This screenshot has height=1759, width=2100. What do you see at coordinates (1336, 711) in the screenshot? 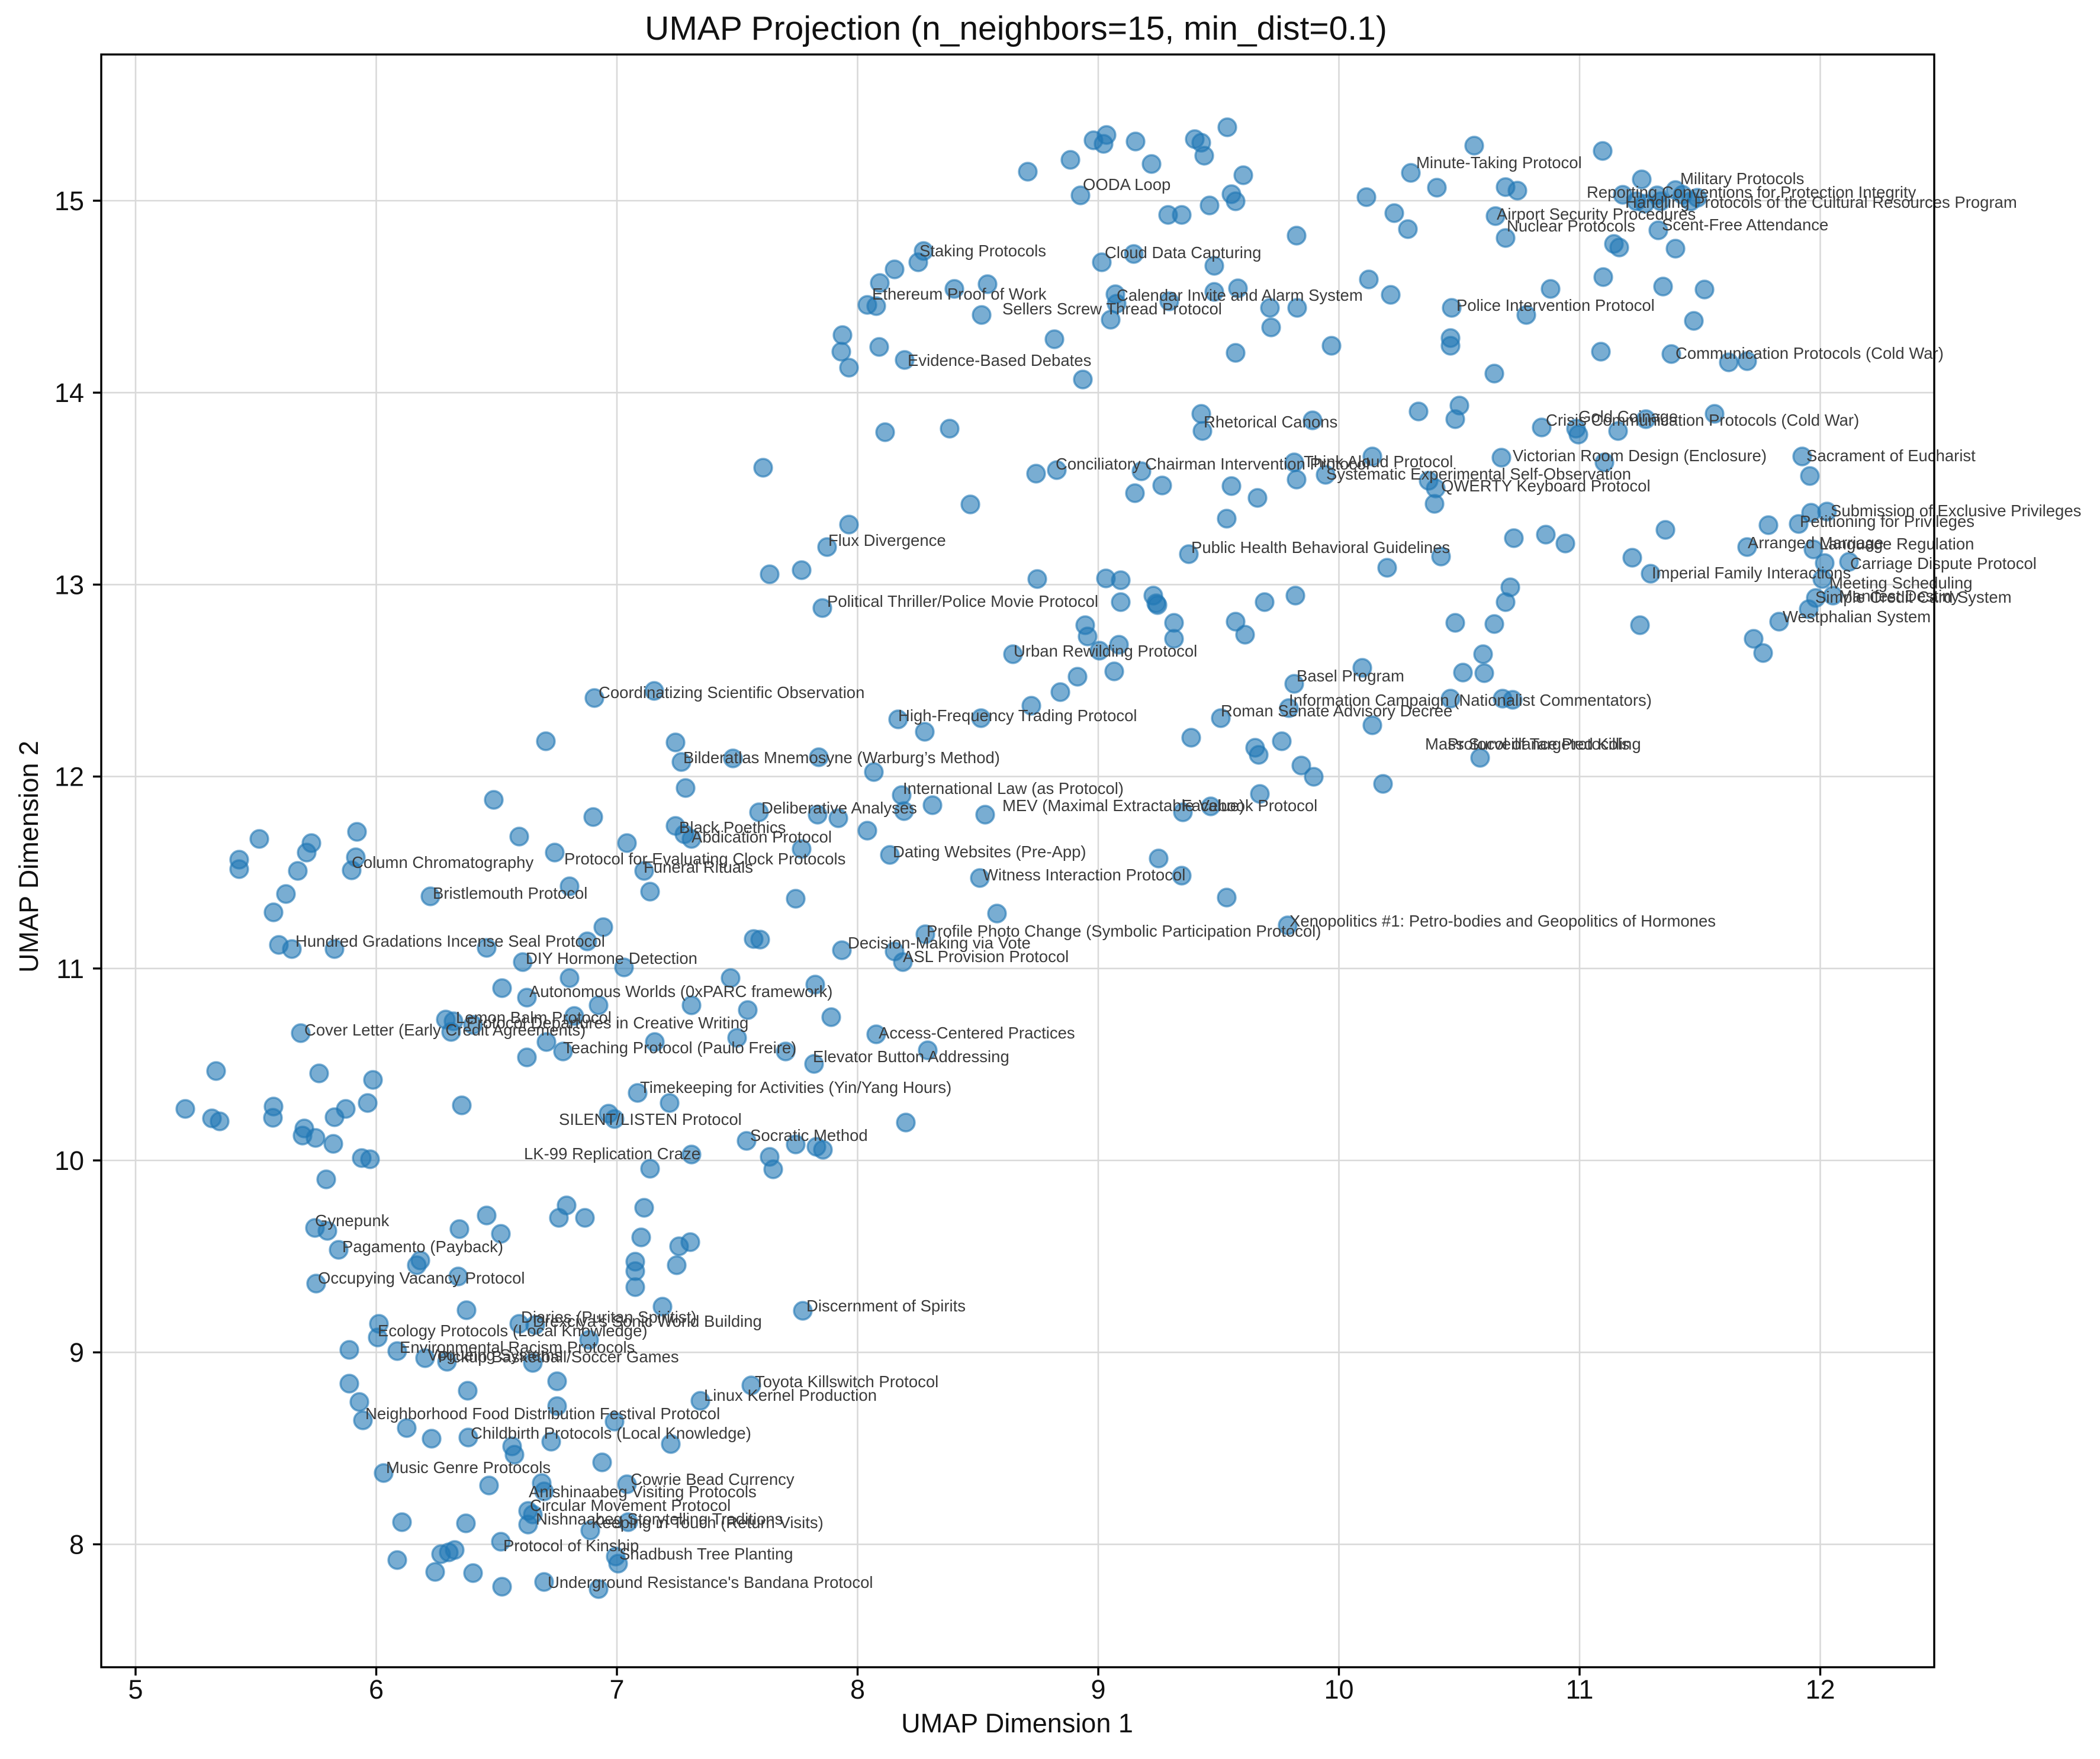
I see `svg-text: Roman Senate Advisory Decree` at bounding box center [1336, 711].